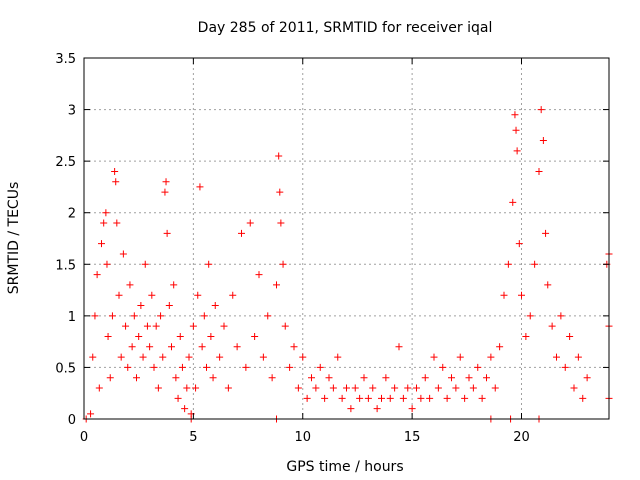 This screenshot has width=640, height=480. What do you see at coordinates (193, 437) in the screenshot?
I see `x-tick-label: 5` at bounding box center [193, 437].